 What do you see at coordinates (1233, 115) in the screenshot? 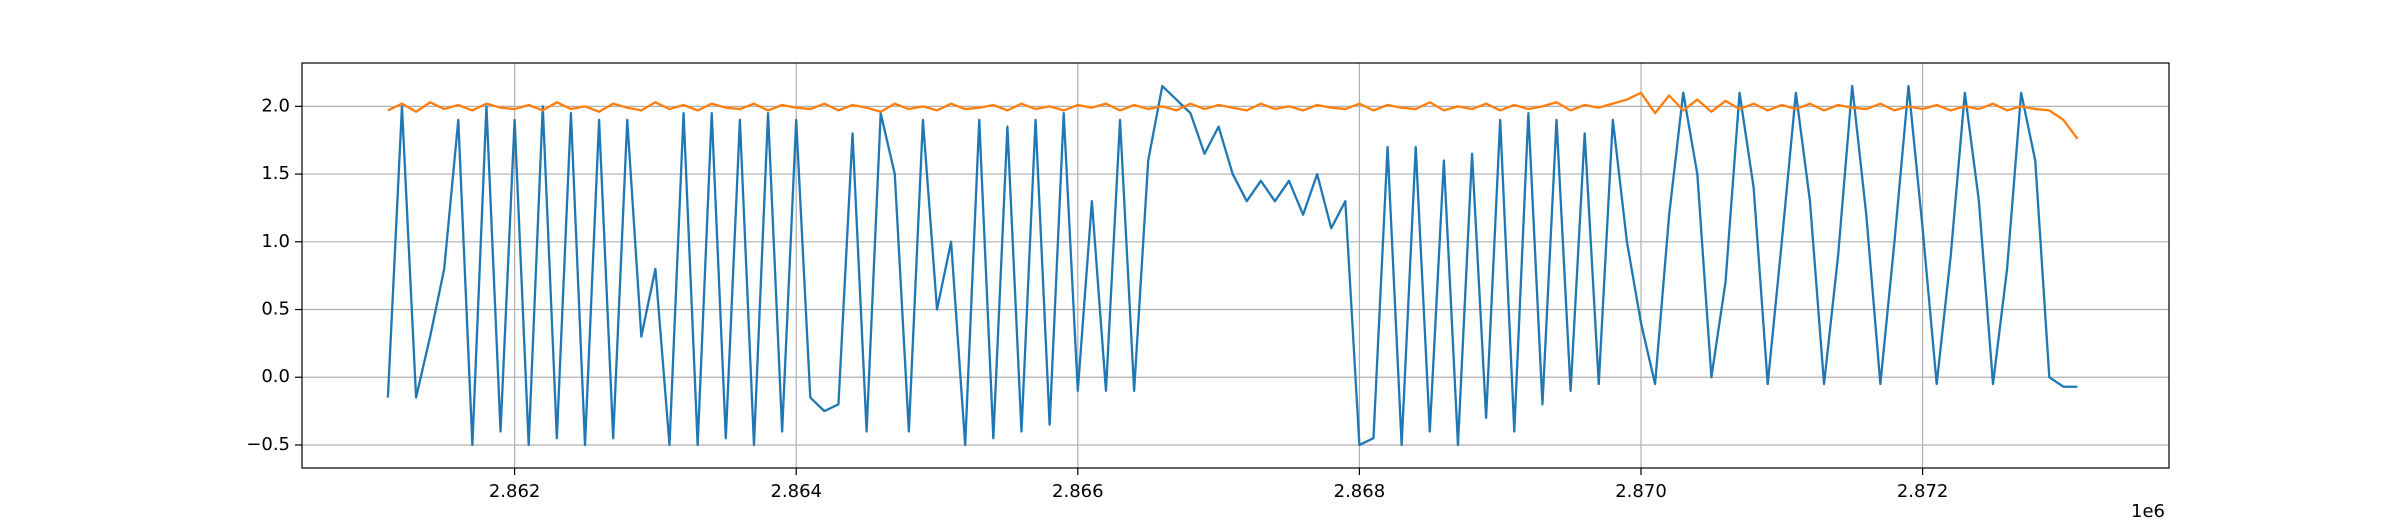
I see `series-line` at bounding box center [1233, 115].